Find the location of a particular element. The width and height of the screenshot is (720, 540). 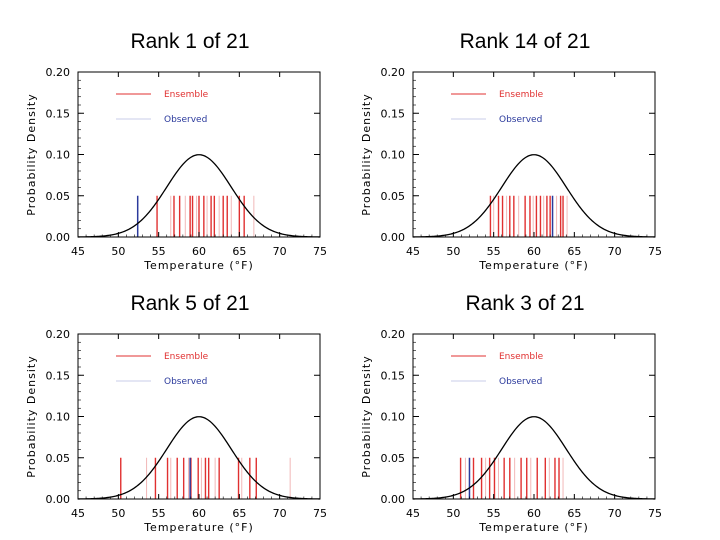

chart-title: Rank 5 of 21 is located at coordinates (190, 303).